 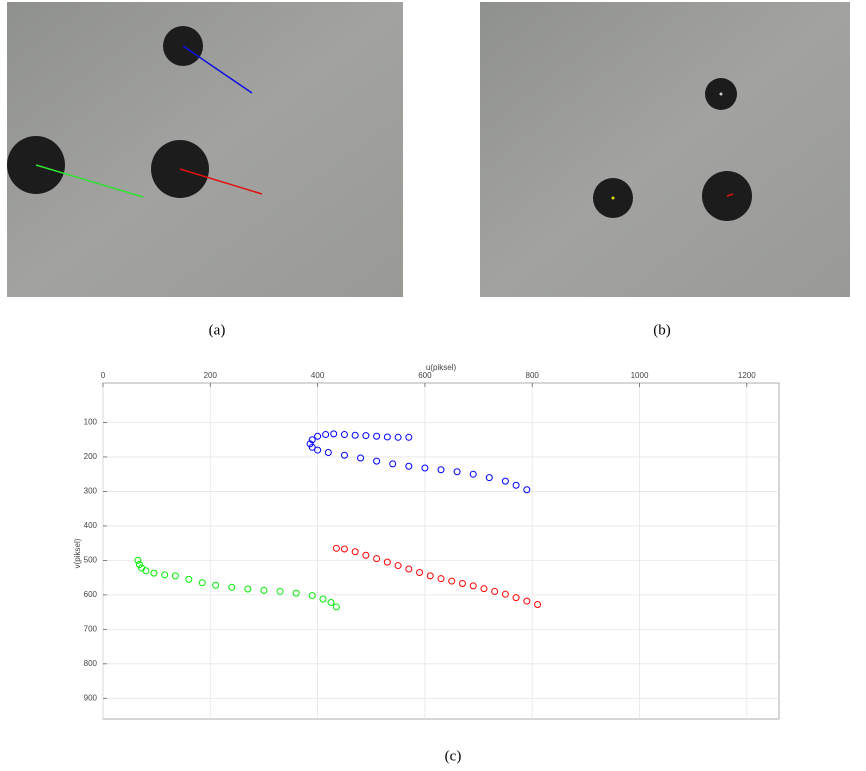 What do you see at coordinates (747, 375) in the screenshot?
I see `x-tick-label: 1200` at bounding box center [747, 375].